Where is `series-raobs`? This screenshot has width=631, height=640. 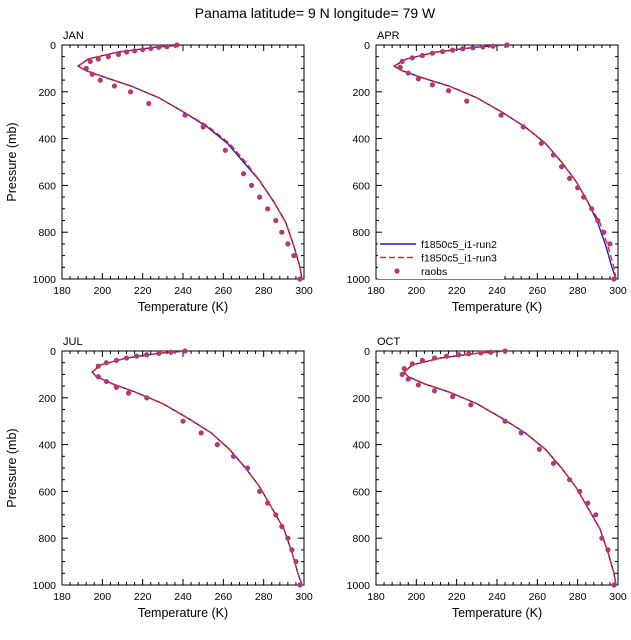
series-raobs is located at coordinates (199, 468).